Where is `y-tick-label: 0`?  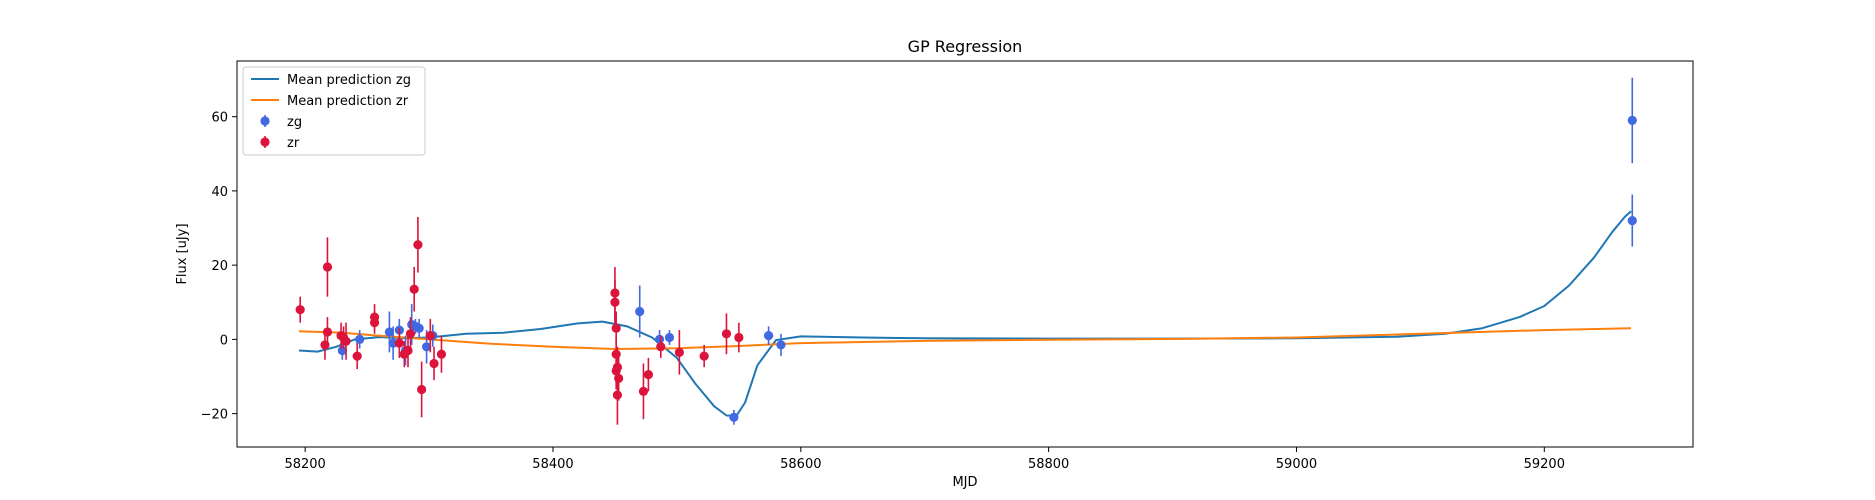 y-tick-label: 0 is located at coordinates (224, 340).